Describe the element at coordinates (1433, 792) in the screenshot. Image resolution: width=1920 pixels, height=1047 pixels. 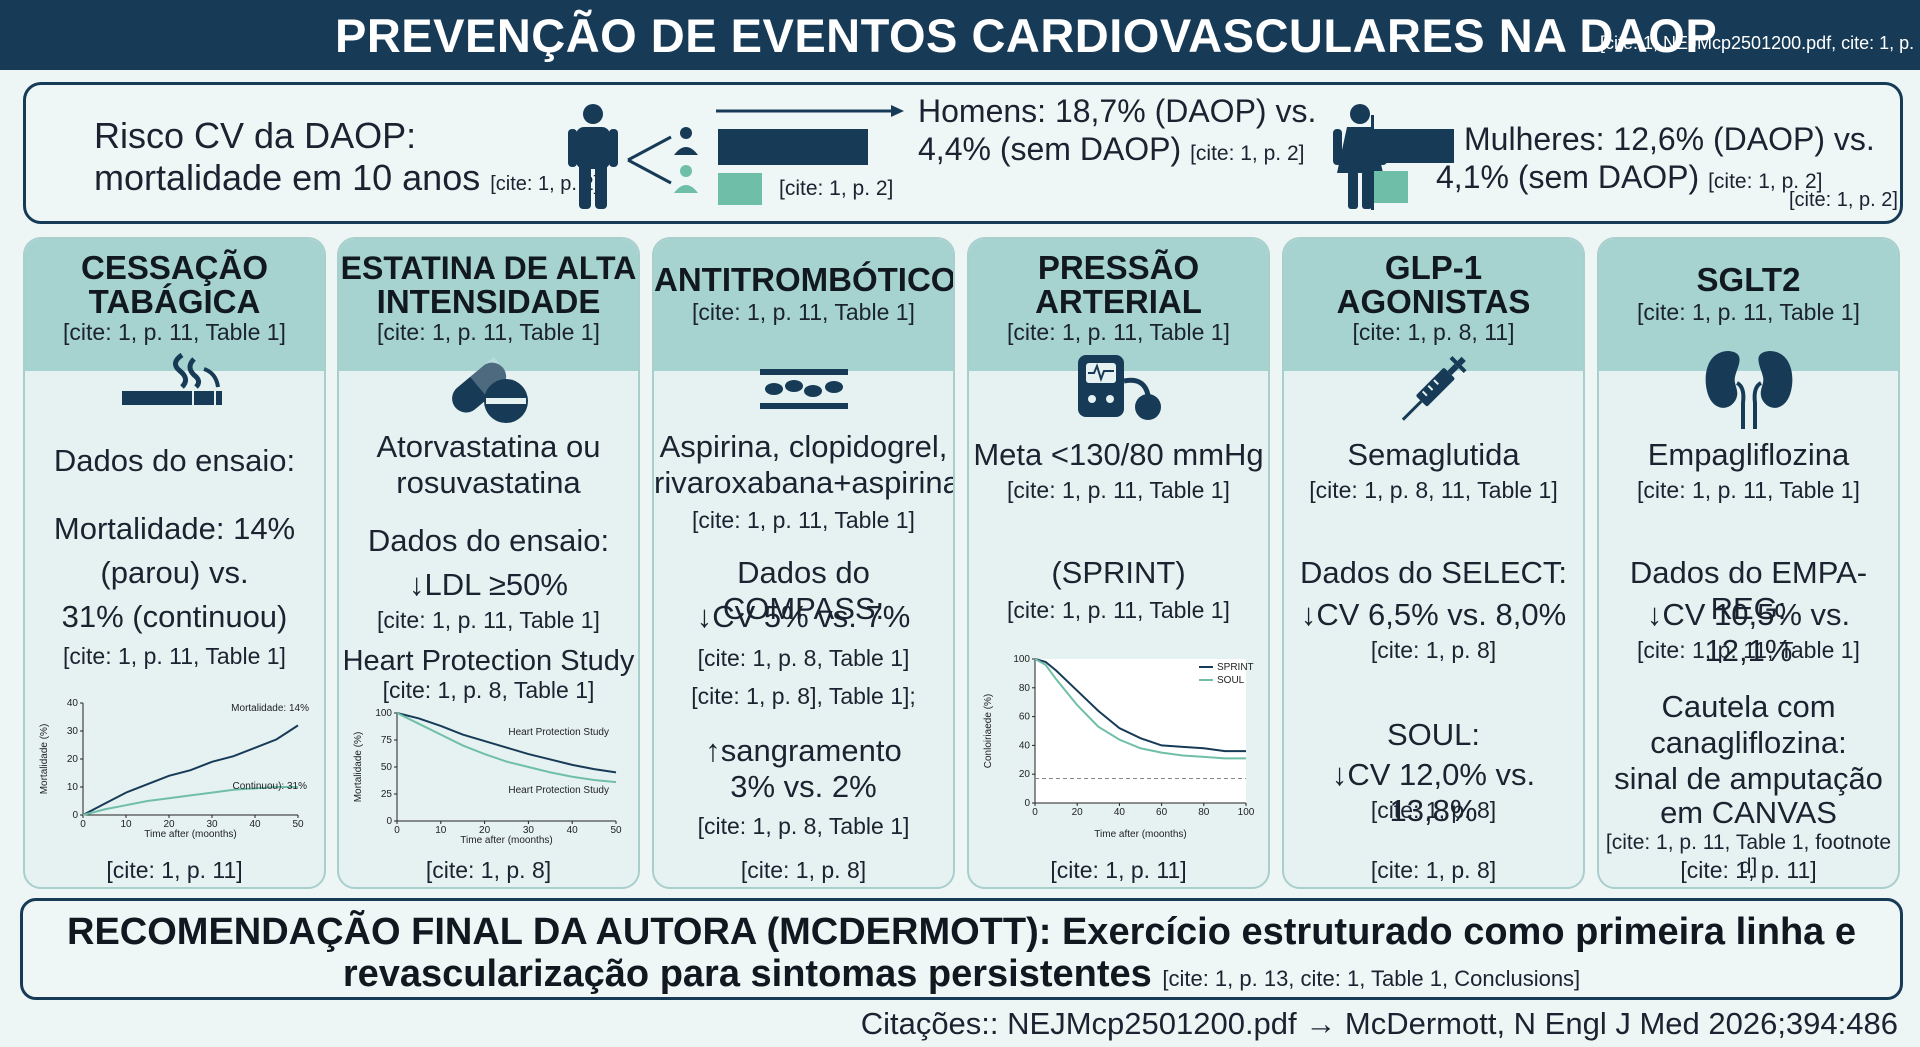
I see `card-text: ↓CV 12,0% vs. 13,8%` at that location.